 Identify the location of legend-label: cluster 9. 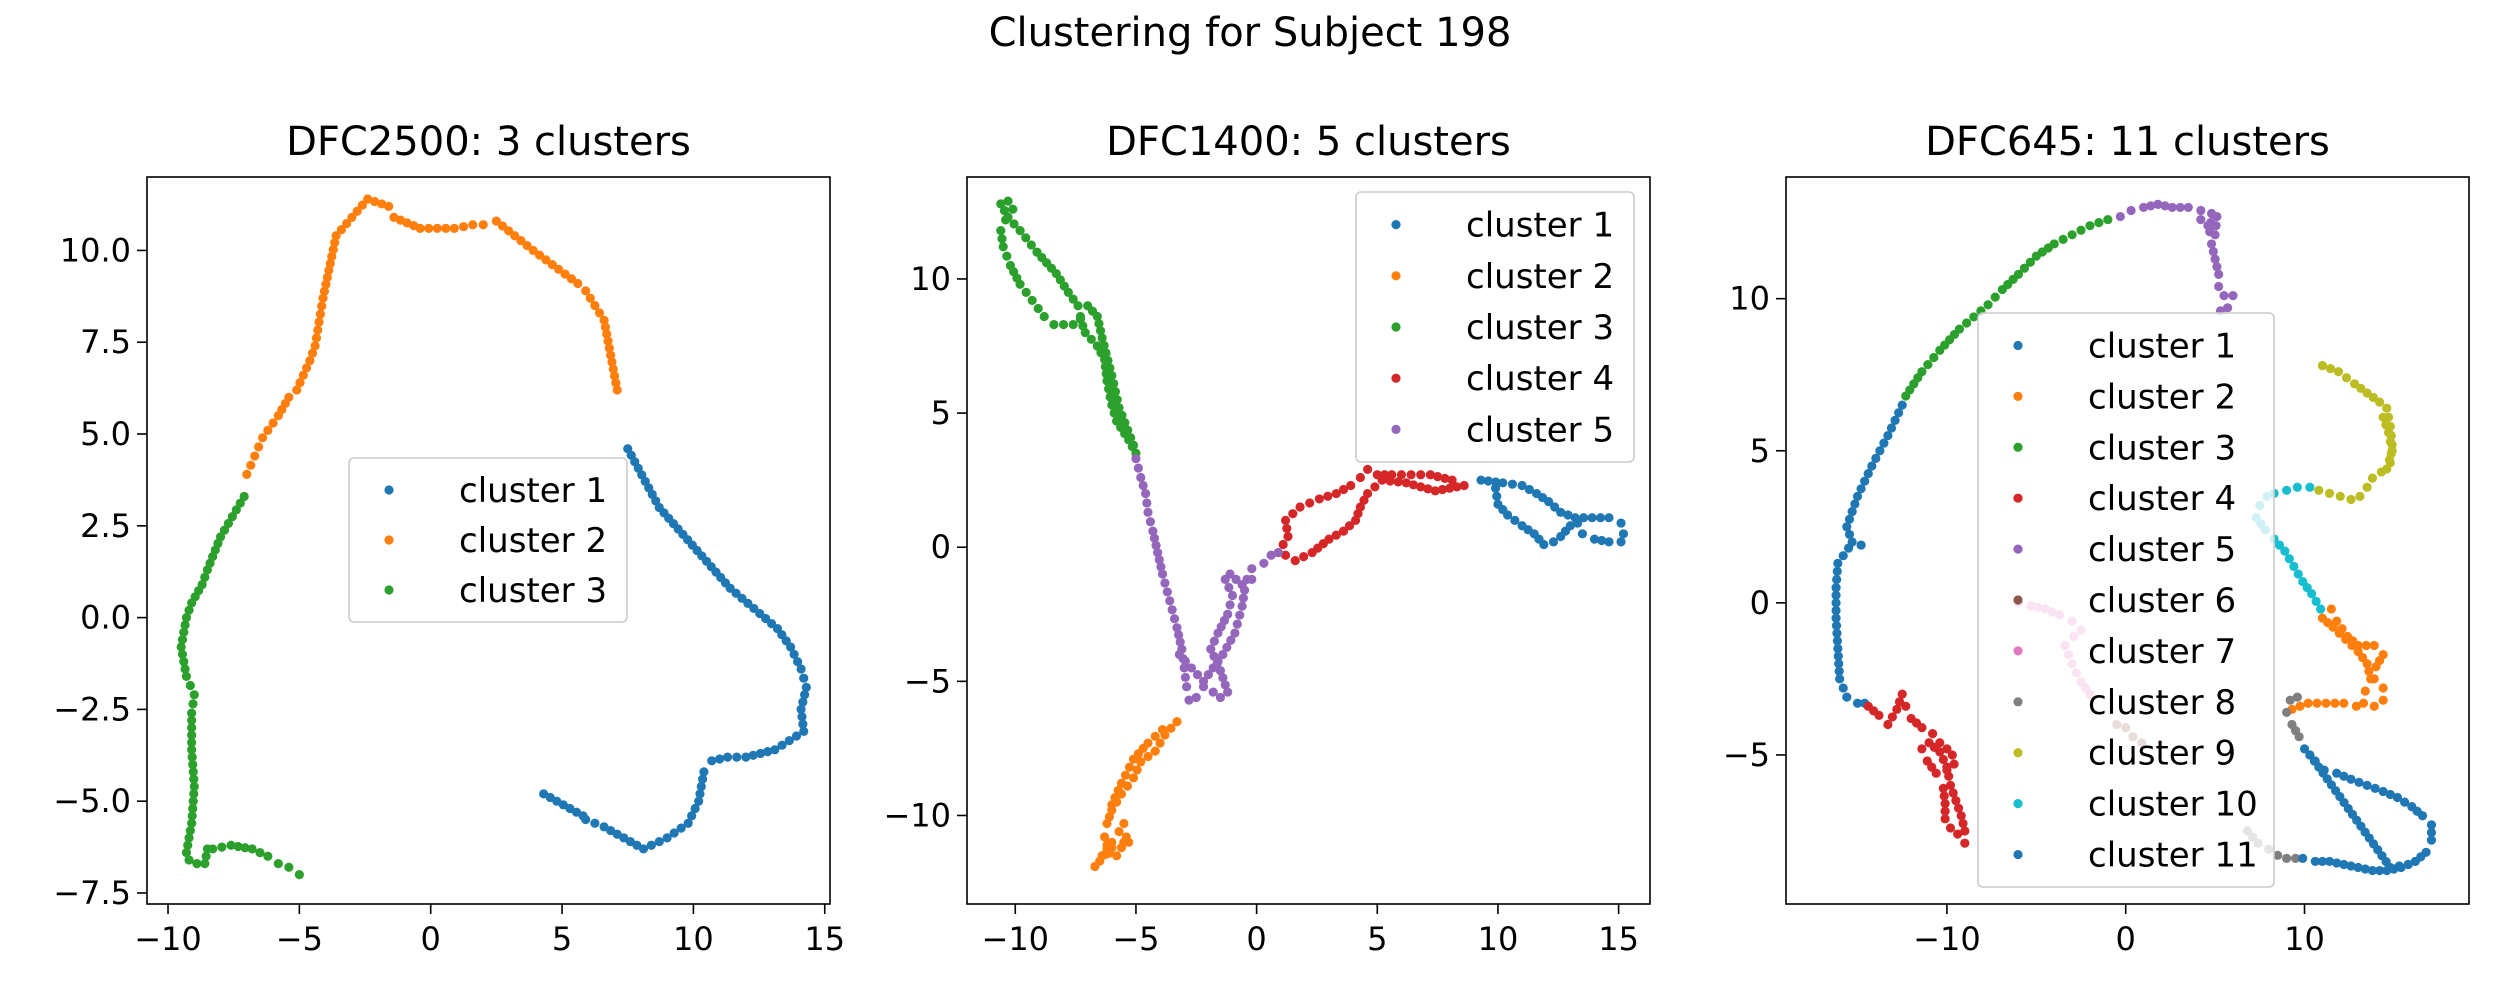
(2162, 754).